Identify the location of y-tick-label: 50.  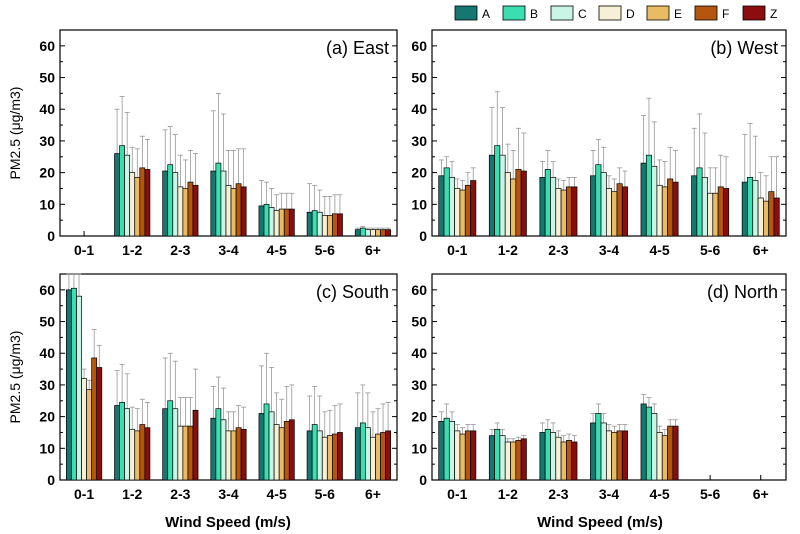
(419, 322).